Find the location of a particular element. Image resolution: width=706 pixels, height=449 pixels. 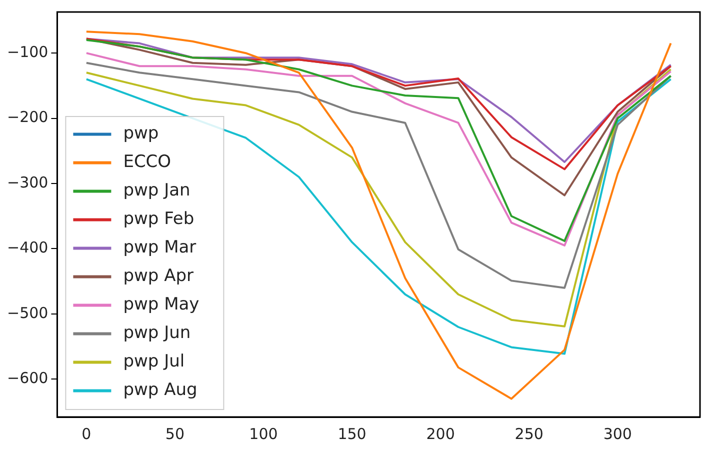

legend-label: pwp Jul is located at coordinates (154, 362).